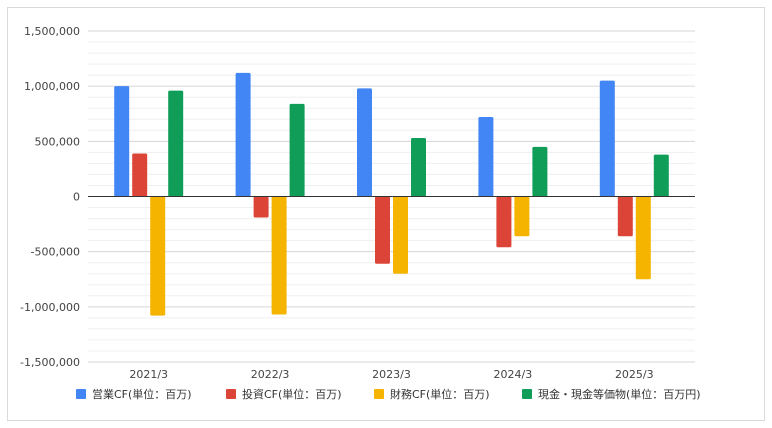 This screenshot has width=772, height=428. I want to click on legend-label: 投資CF(単位：百万), so click(292, 394).